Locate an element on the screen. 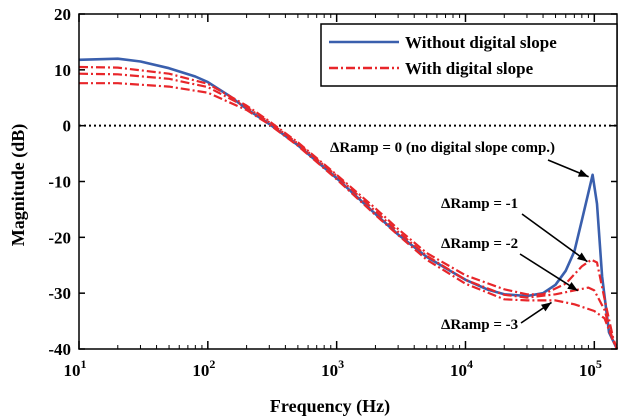  y-axis-label: Magnitude (dB) is located at coordinates (18, 185).